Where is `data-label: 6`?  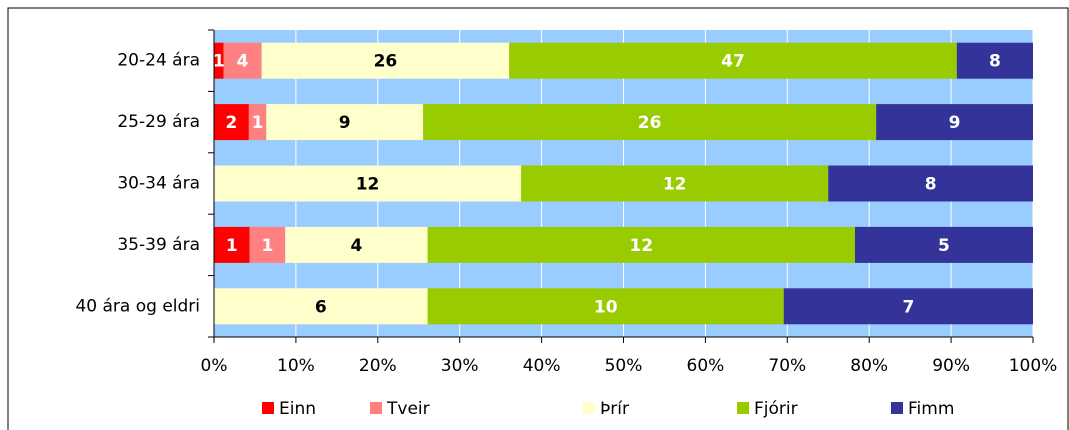 data-label: 6 is located at coordinates (321, 307).